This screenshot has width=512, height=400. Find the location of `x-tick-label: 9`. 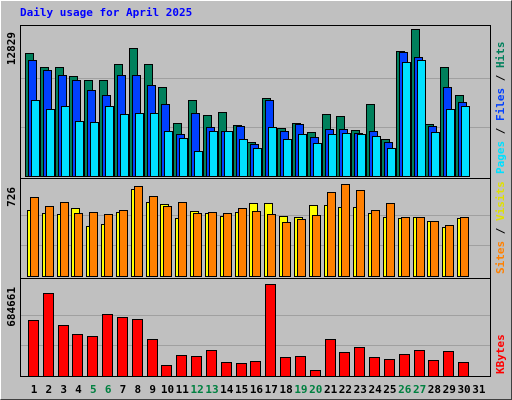

x-tick-label: 9 is located at coordinates (152, 389).